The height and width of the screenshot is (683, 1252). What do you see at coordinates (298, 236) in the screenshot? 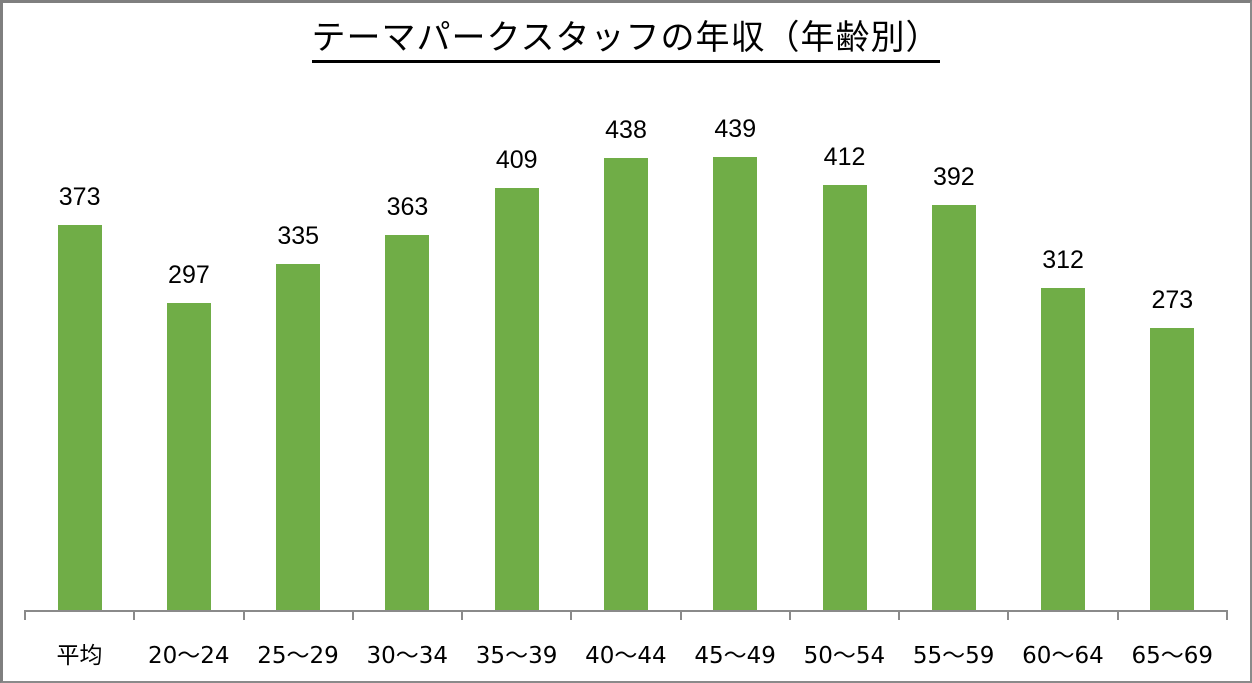
I see `data-label: 335` at bounding box center [298, 236].